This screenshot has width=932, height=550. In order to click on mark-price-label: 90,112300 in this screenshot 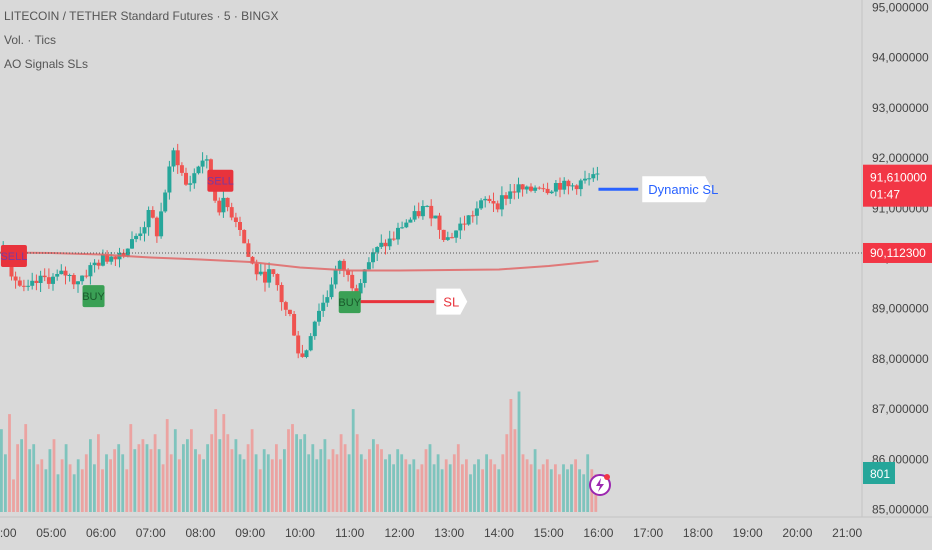, I will do `click(898, 253)`.